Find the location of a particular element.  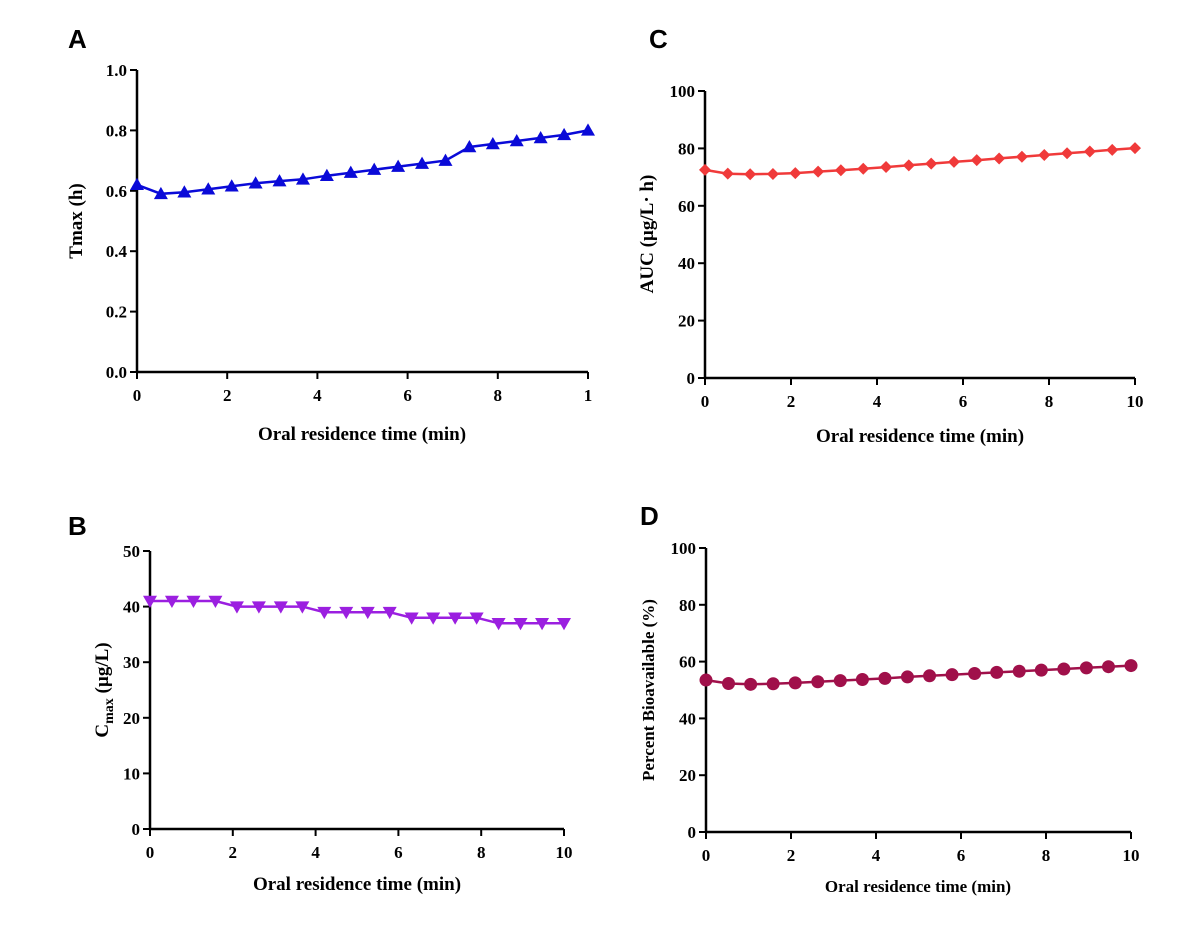

series-a is located at coordinates (362, 161).